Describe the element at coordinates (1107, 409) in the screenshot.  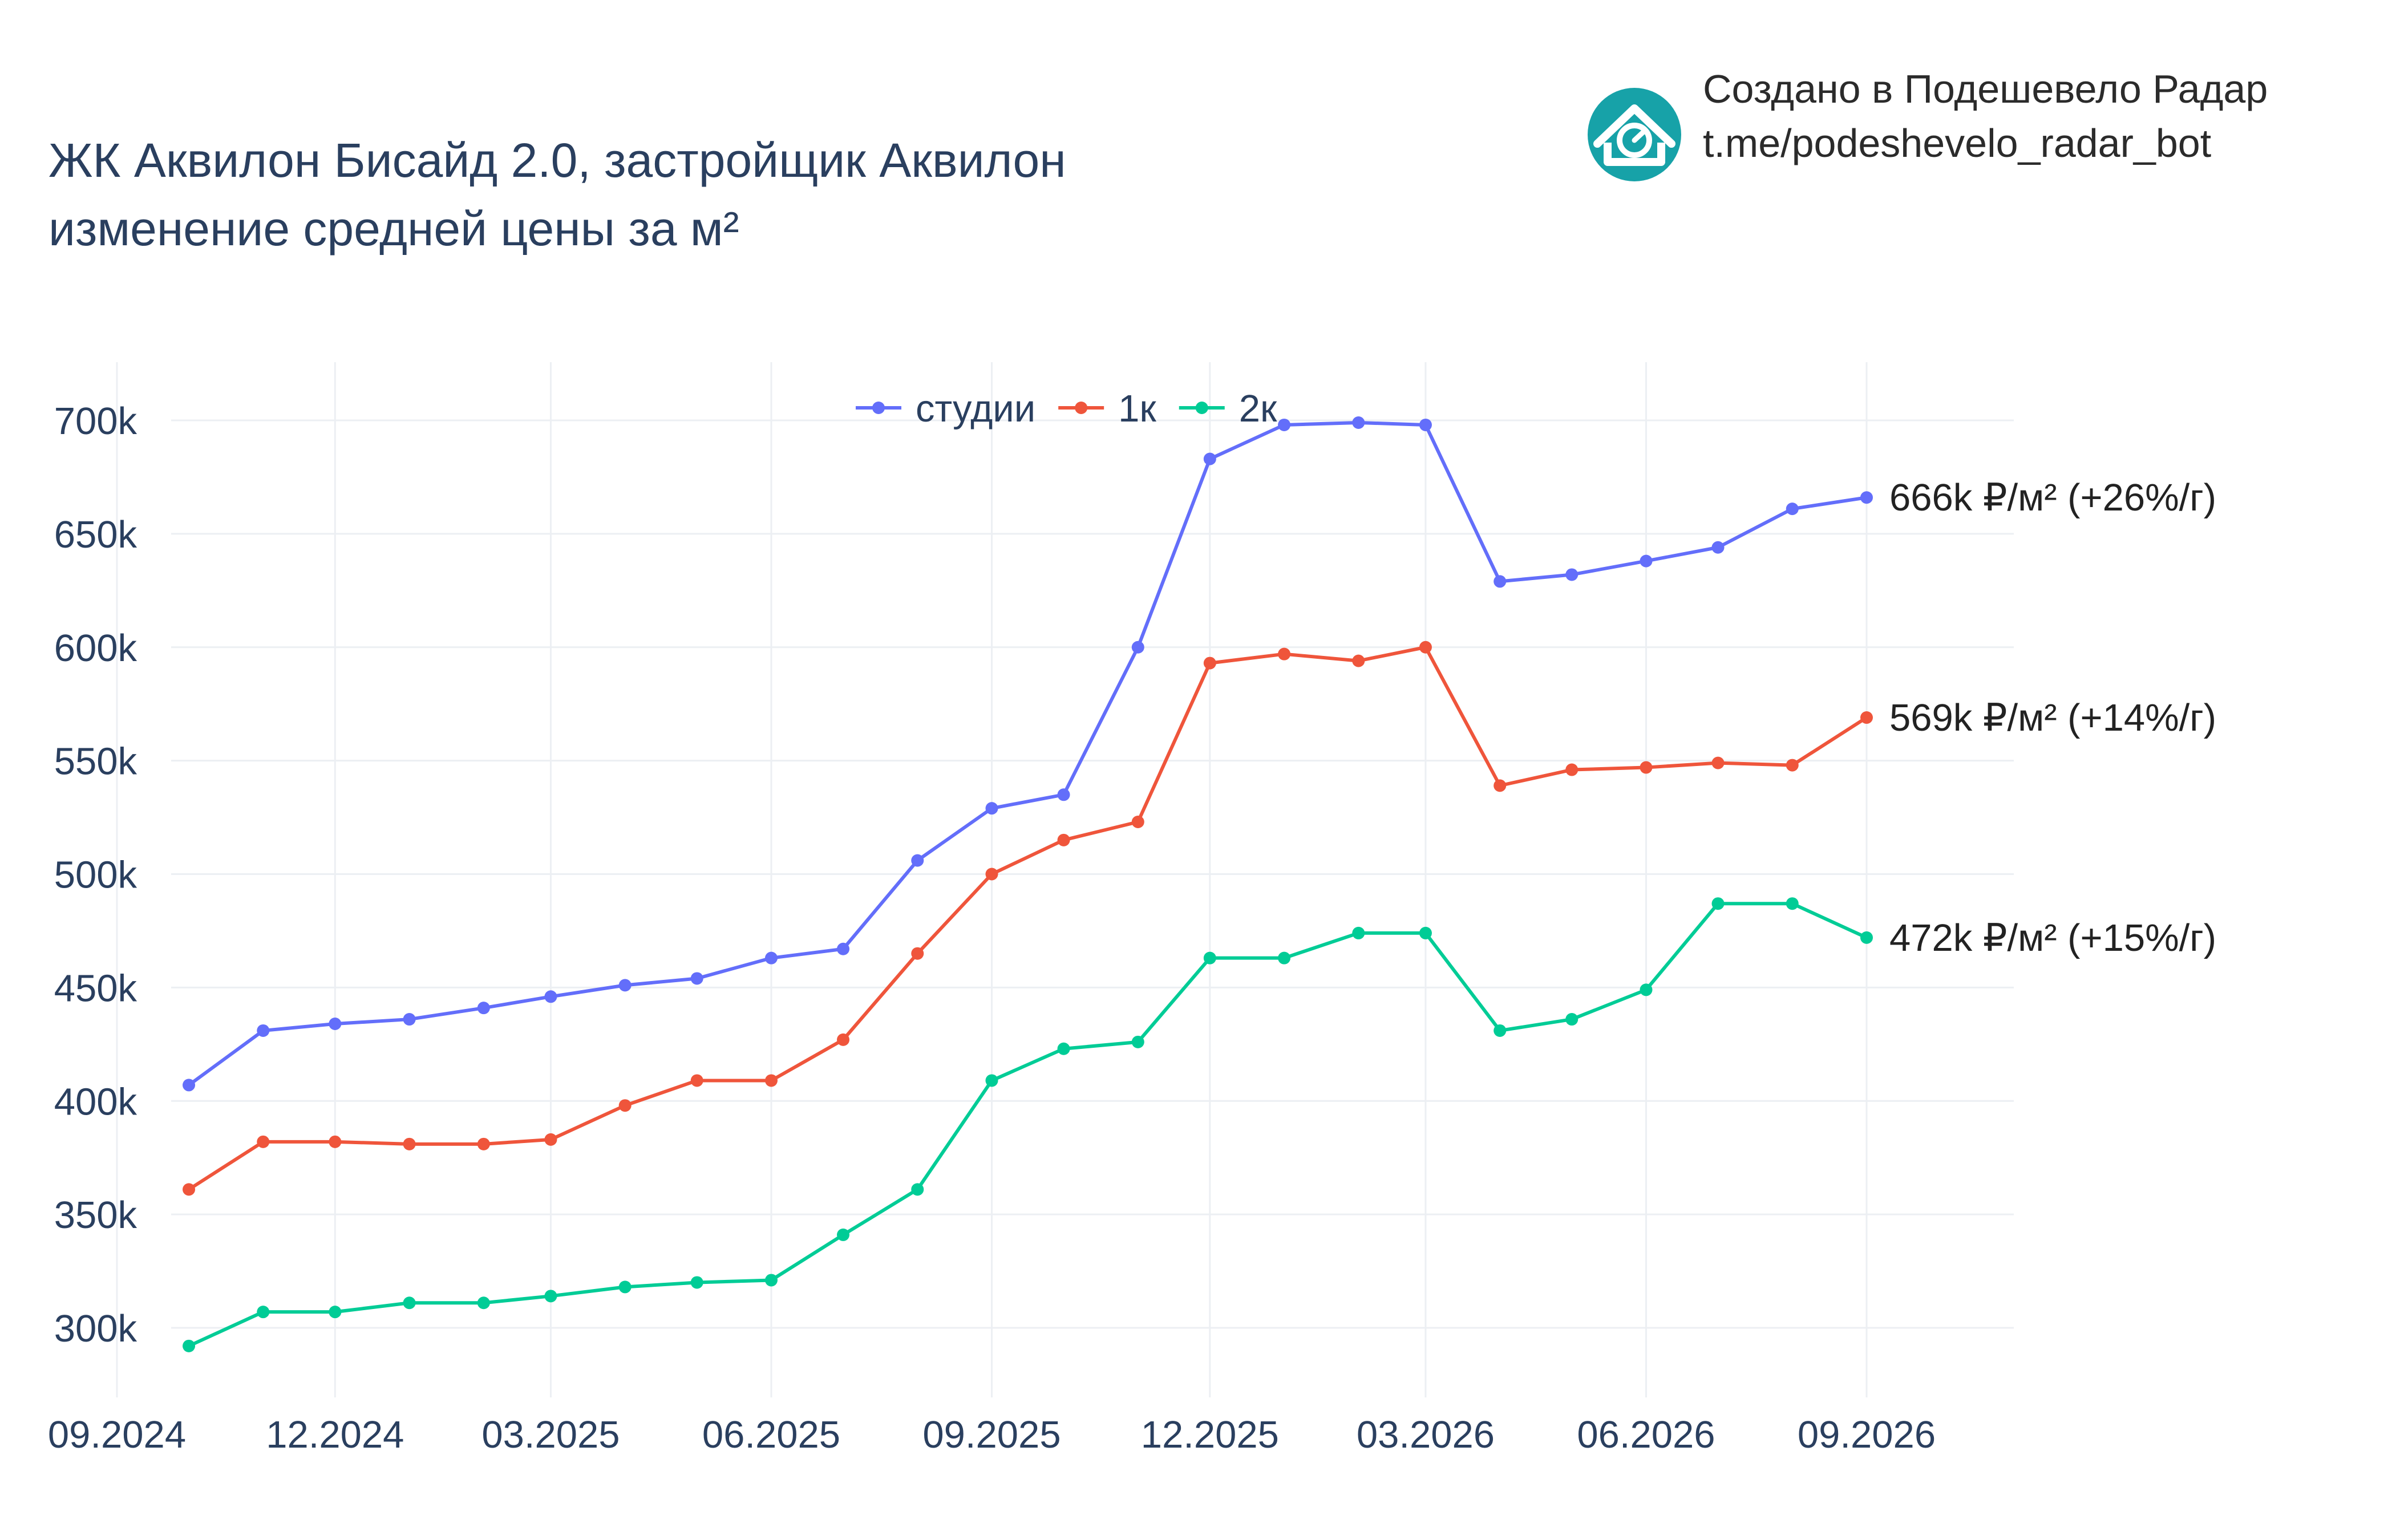
I see `legend-item-1: 1к` at that location.